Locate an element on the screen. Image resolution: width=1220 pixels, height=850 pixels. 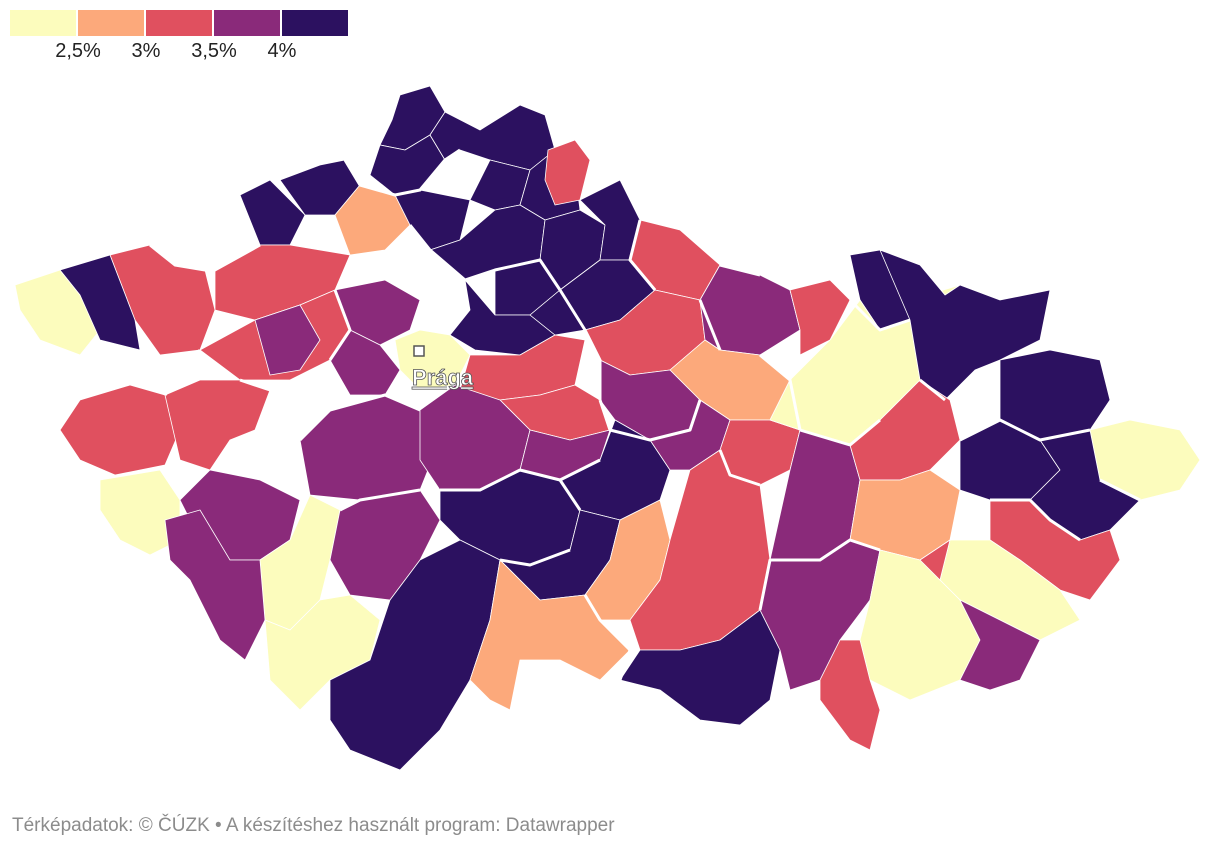
district-trutnov is located at coordinates (567, 172).